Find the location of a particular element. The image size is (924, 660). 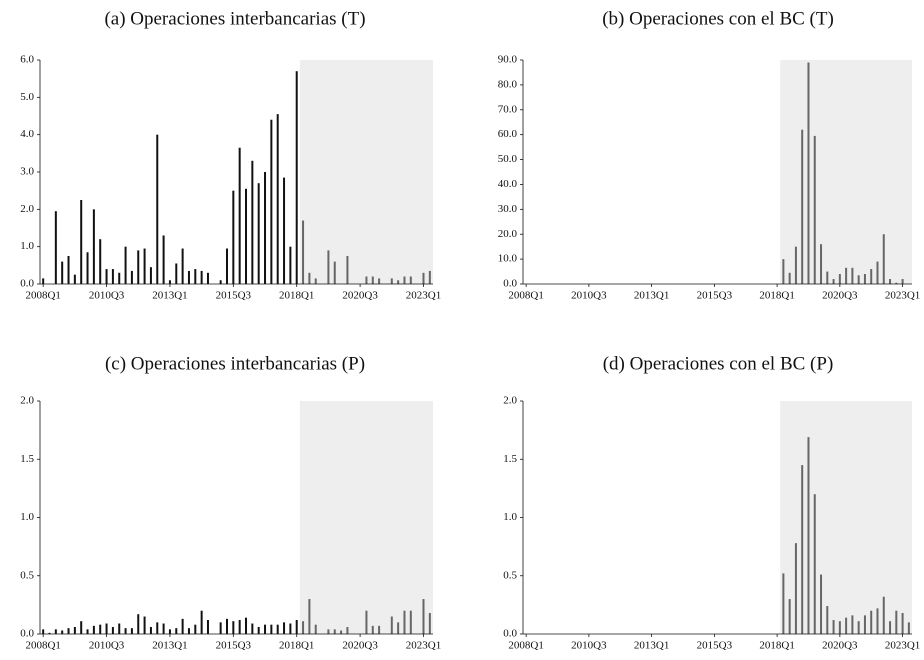

y-tick-label: 10.0 is located at coordinates (508, 259).